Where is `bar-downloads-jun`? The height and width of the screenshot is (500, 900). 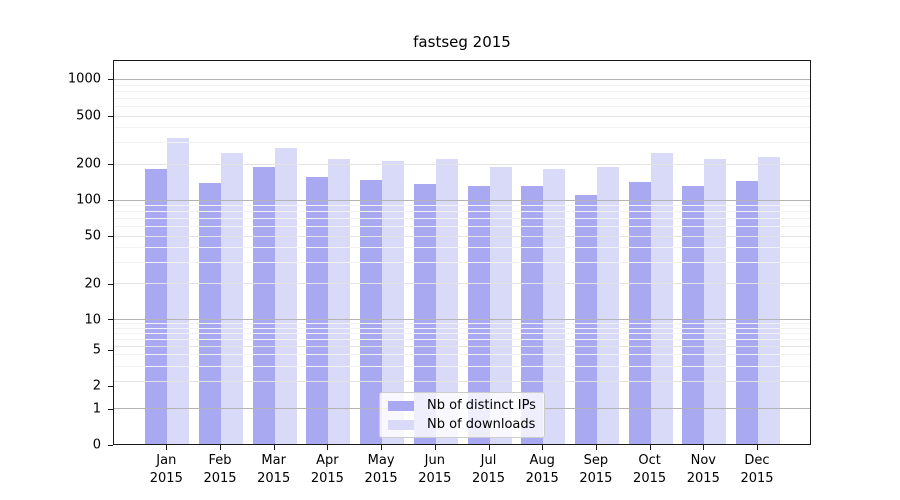
bar-downloads-jun is located at coordinates (446, 301).